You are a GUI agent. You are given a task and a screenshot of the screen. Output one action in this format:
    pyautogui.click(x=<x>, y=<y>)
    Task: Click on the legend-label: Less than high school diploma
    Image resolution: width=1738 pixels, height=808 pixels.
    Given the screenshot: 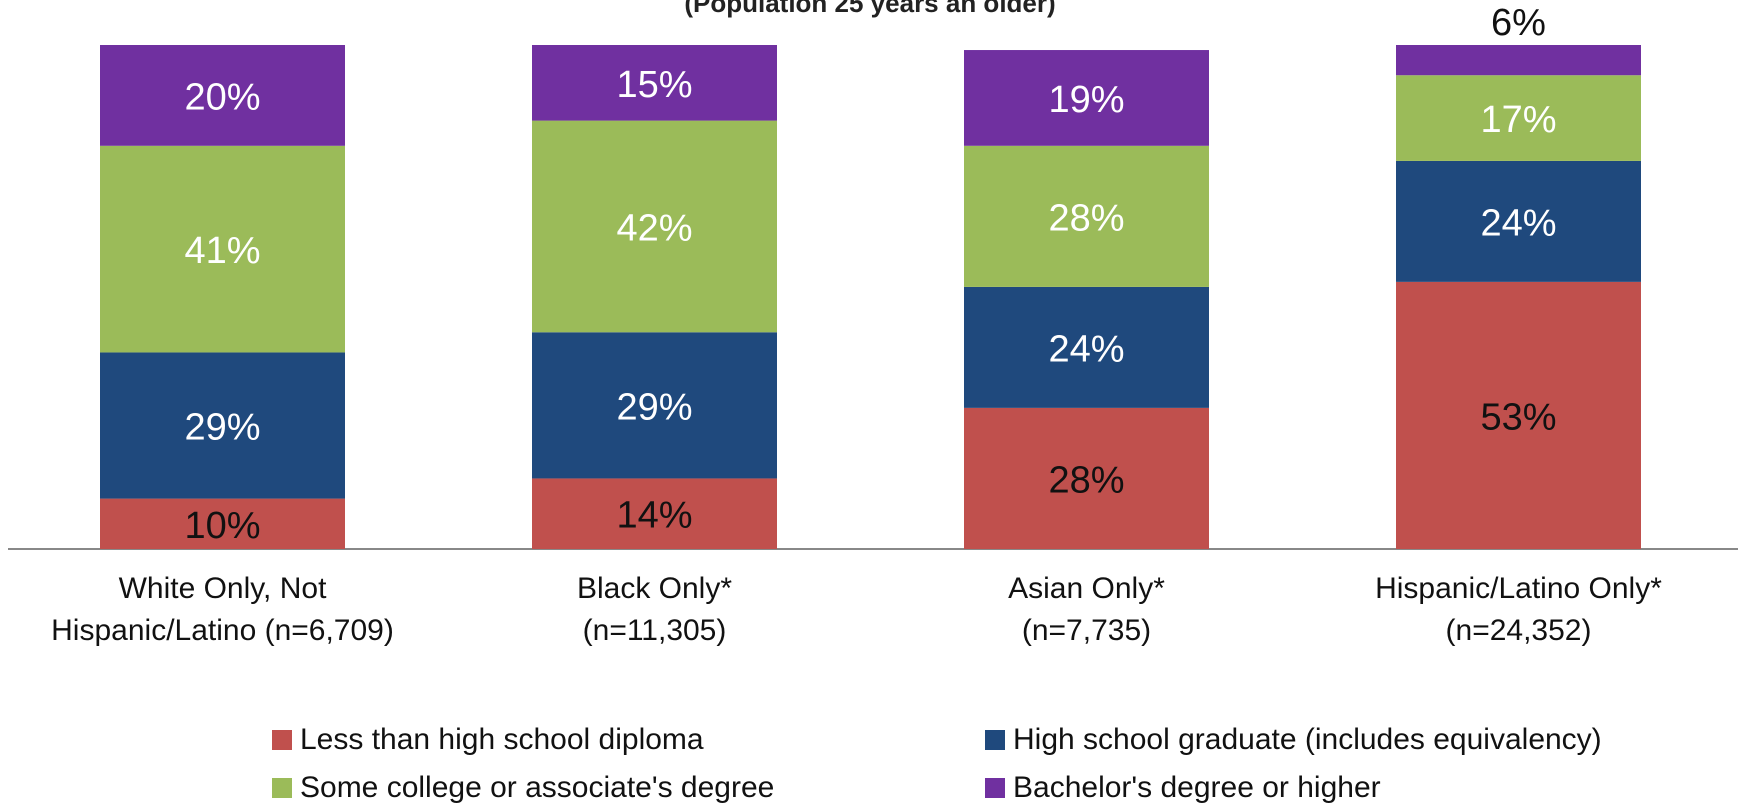 What is the action you would take?
    pyautogui.click(x=502, y=739)
    